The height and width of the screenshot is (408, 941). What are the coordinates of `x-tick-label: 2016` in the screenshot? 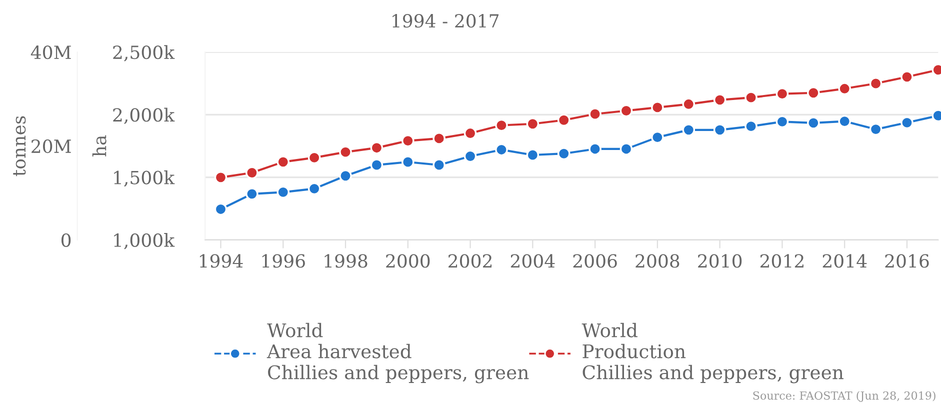 It's located at (907, 261).